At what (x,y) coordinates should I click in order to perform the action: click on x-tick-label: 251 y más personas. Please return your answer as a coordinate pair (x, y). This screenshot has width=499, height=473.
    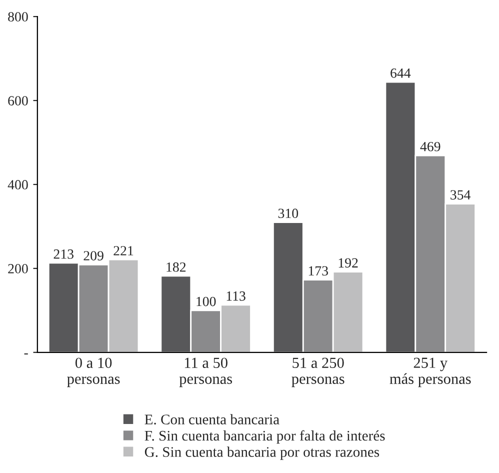
    Looking at the image, I should click on (430, 373).